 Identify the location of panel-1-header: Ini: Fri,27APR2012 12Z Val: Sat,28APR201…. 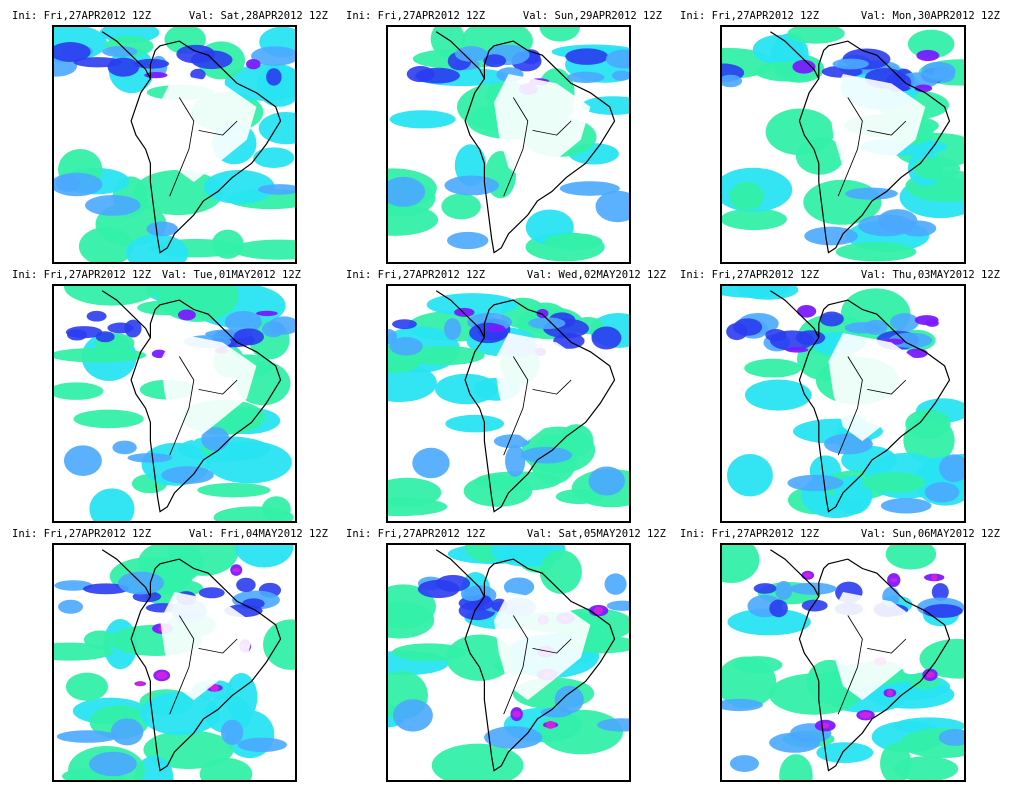
(170, 16).